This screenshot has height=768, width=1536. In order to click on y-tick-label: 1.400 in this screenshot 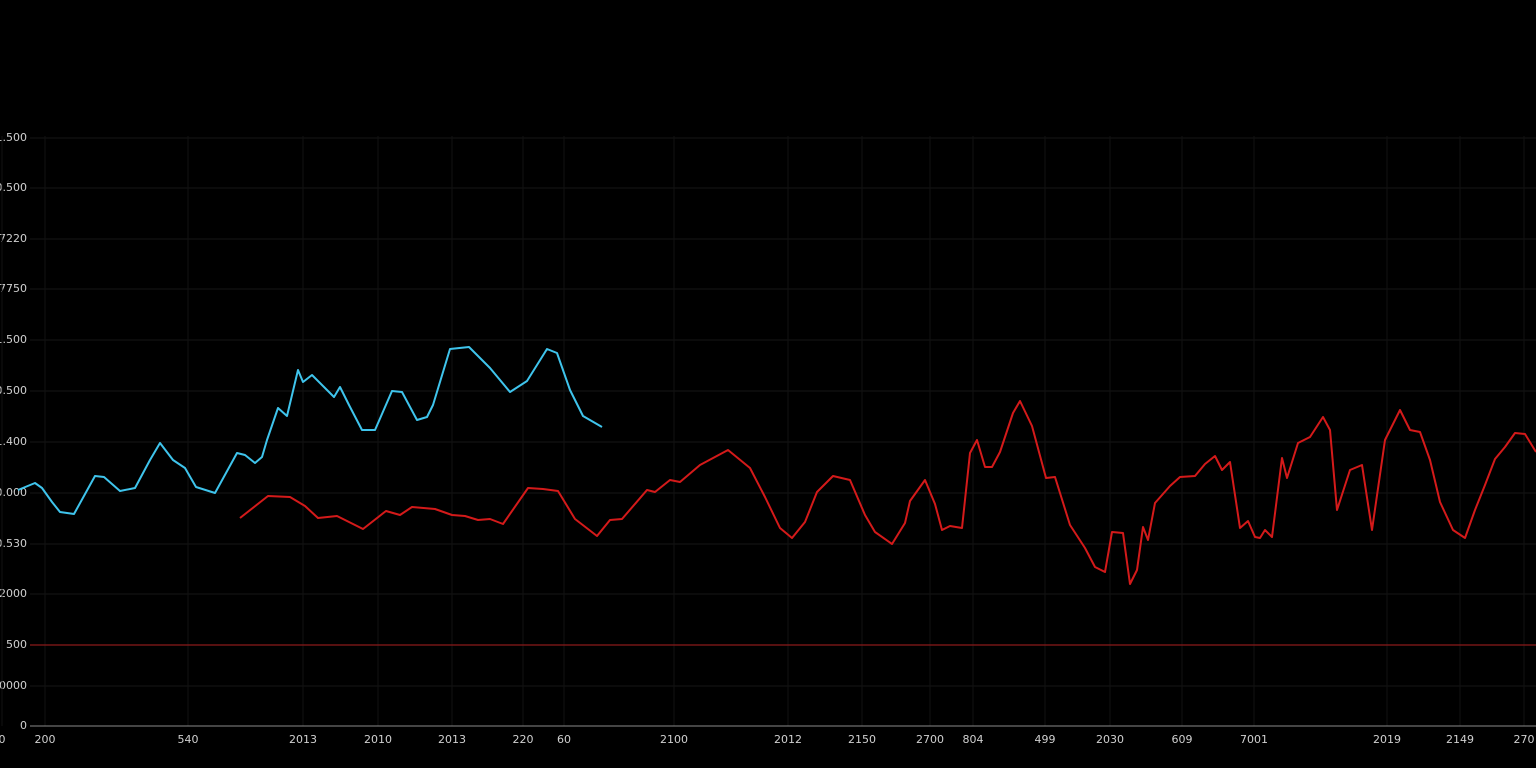, I will do `click(13, 441)`.